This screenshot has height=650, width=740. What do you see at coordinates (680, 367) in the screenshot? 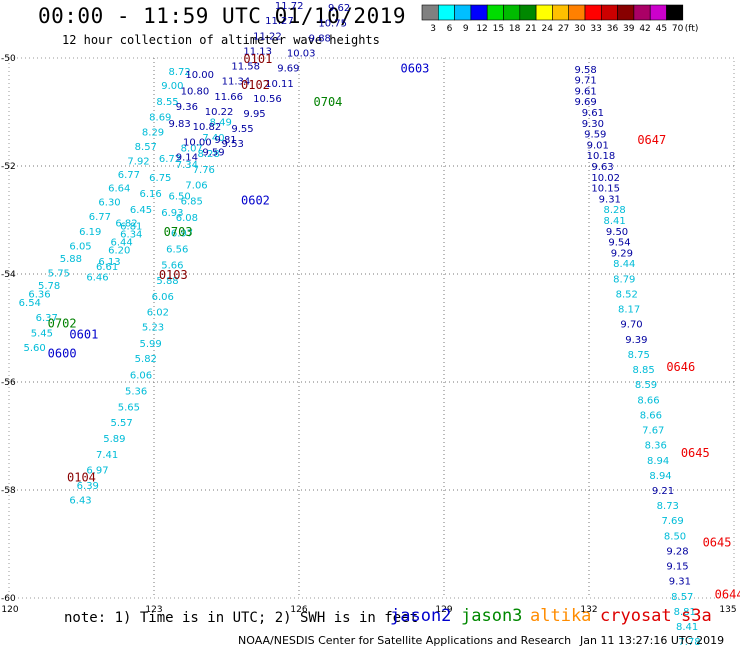
I see `pass-time-label: 0646` at bounding box center [680, 367].